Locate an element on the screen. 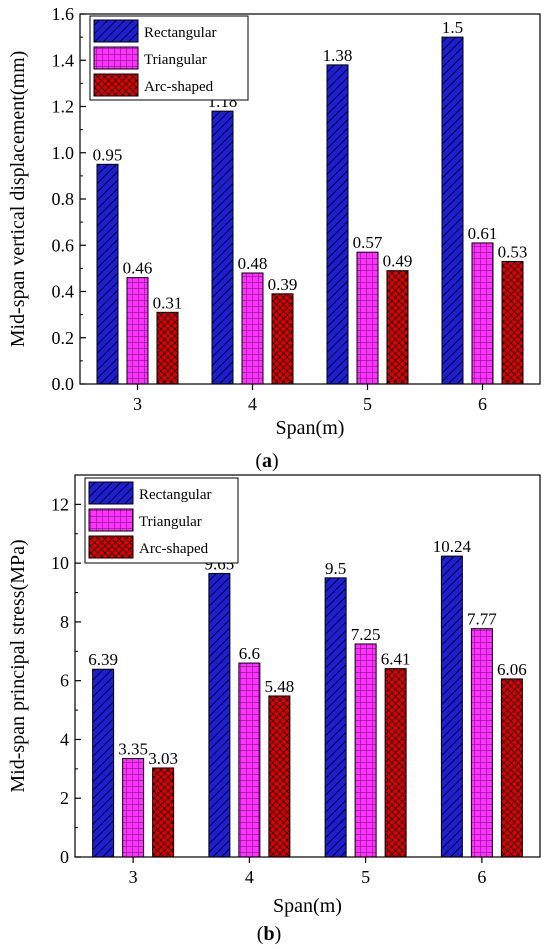  data-label: 1.5 is located at coordinates (452, 27).